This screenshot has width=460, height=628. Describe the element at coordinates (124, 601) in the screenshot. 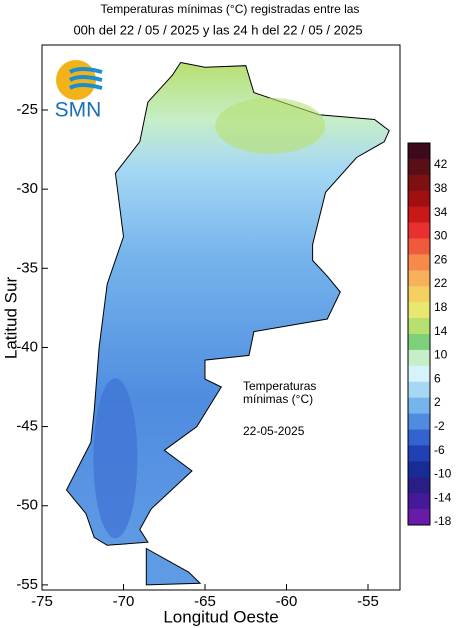

I see `x-tick-label: -70` at that location.